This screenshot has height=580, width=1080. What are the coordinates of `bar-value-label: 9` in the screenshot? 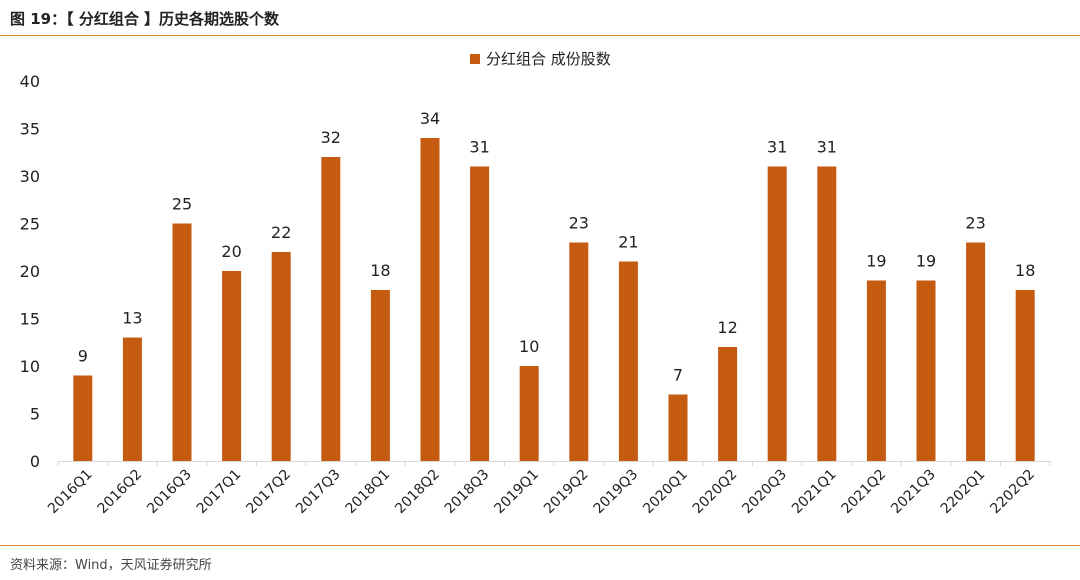 It's located at (83, 356).